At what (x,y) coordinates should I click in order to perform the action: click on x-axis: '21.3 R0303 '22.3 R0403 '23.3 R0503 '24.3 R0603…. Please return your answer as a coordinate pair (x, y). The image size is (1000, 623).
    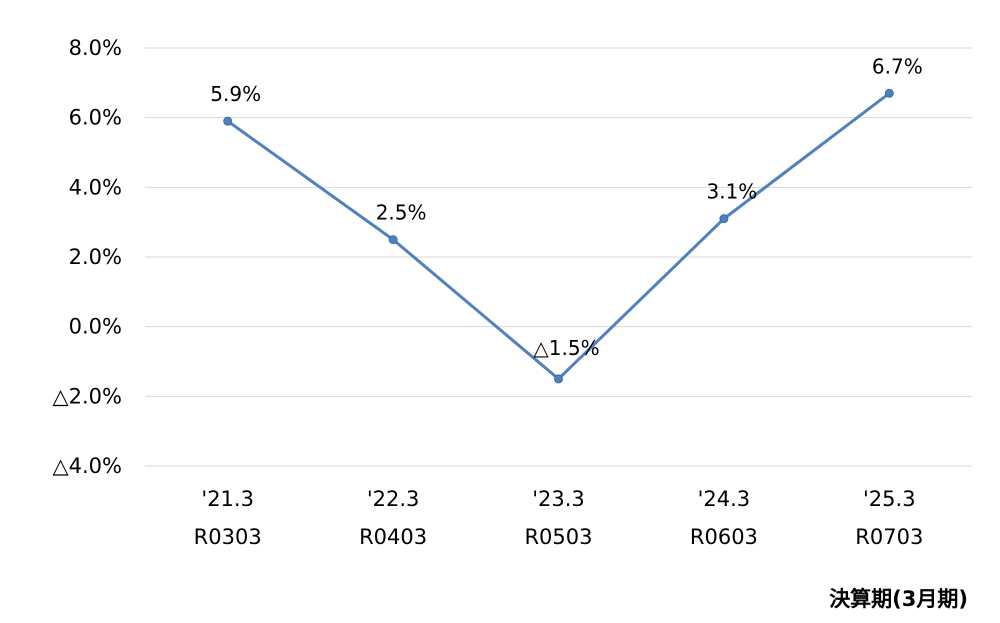
    Looking at the image, I should click on (559, 518).